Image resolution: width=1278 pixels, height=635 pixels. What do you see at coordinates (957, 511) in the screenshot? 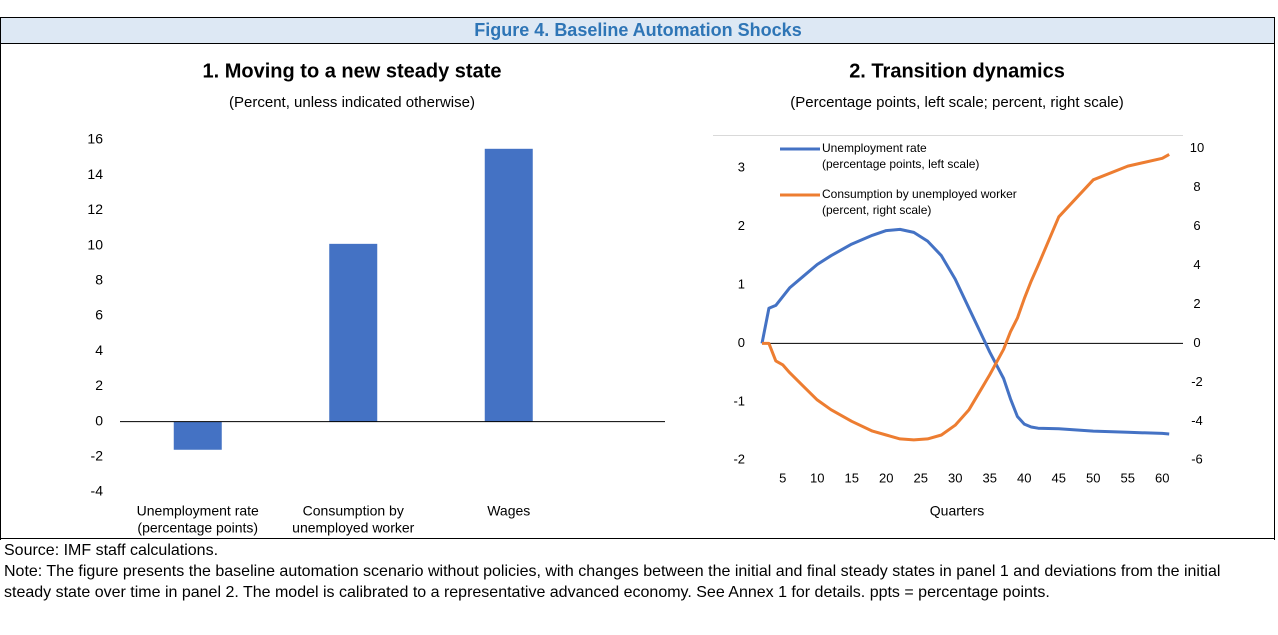
I see `x-axis-label: Quarters` at bounding box center [957, 511].